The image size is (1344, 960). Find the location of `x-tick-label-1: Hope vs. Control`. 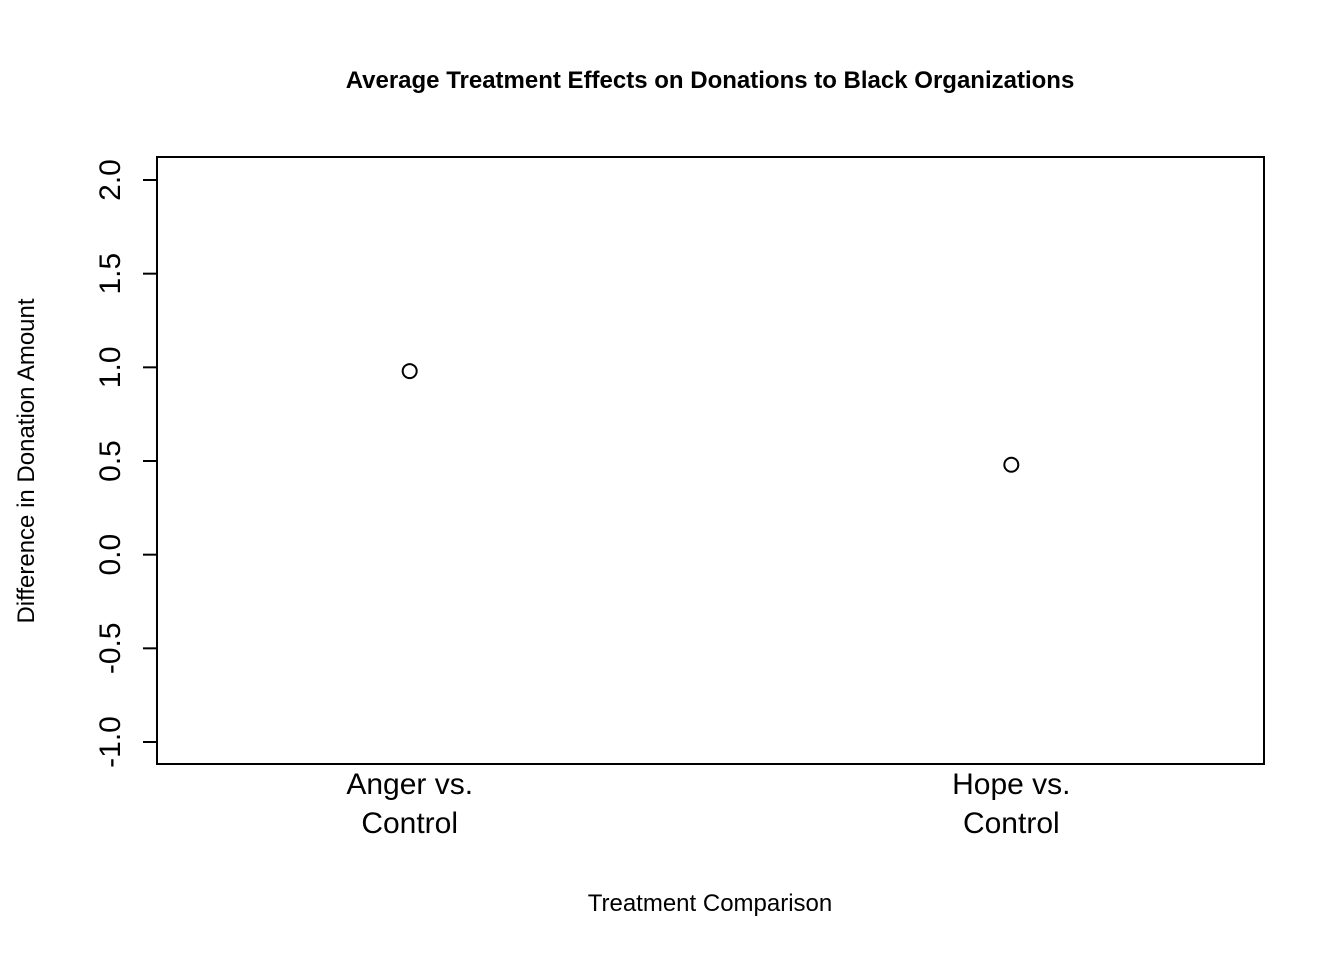

x-tick-label-1: Hope vs. Control is located at coordinates (1011, 804).